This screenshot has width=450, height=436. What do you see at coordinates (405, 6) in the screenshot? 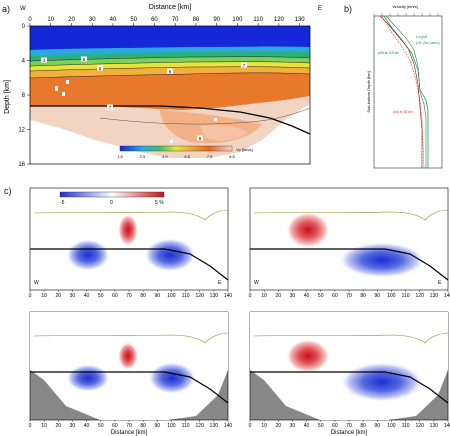
I see `panel-b-x-axis-label: Velocity [km/s]` at bounding box center [405, 6].